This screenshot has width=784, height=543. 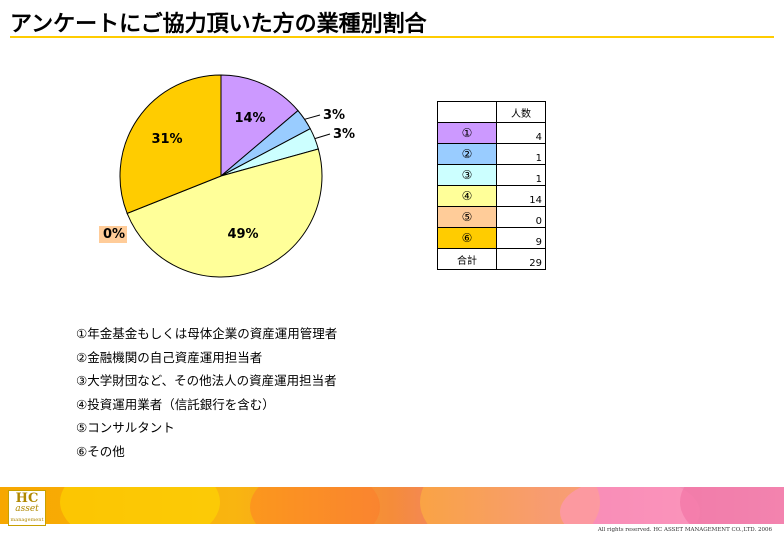 I want to click on data-label: 14%, so click(x=249, y=118).